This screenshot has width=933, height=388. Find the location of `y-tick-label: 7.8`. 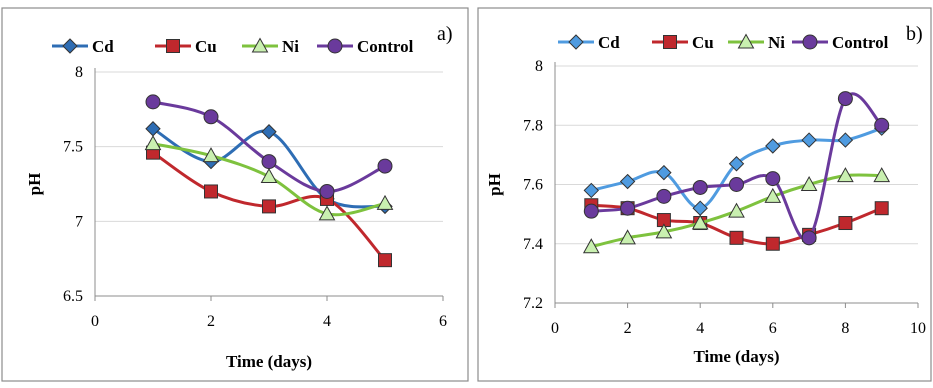

y-tick-label: 7.8 is located at coordinates (533, 125).